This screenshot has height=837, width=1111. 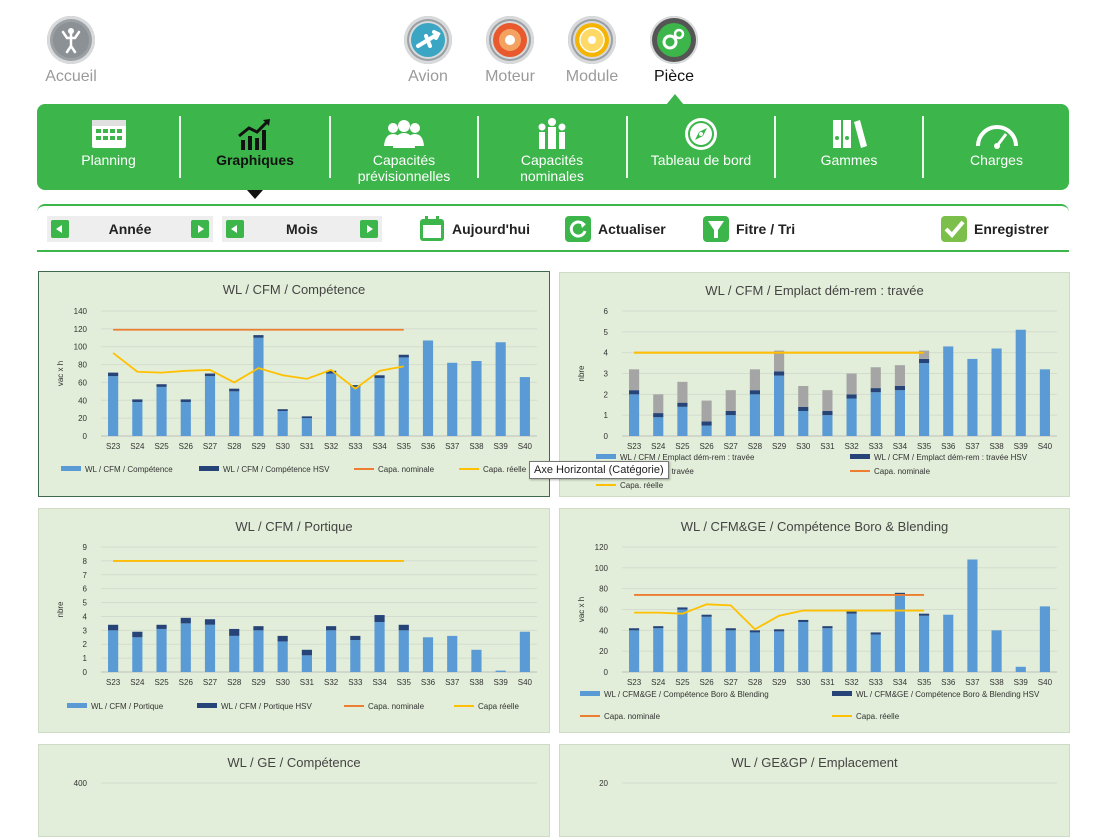 I want to click on x-tick-label: S27, so click(x=731, y=682).